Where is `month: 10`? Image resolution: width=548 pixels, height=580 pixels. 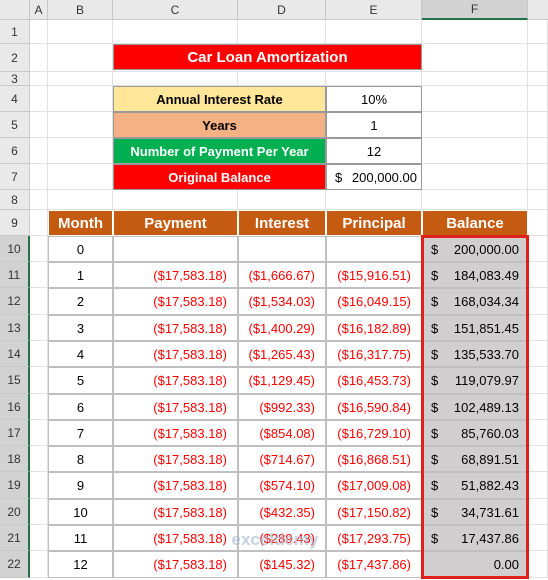
month: 10 is located at coordinates (80, 512).